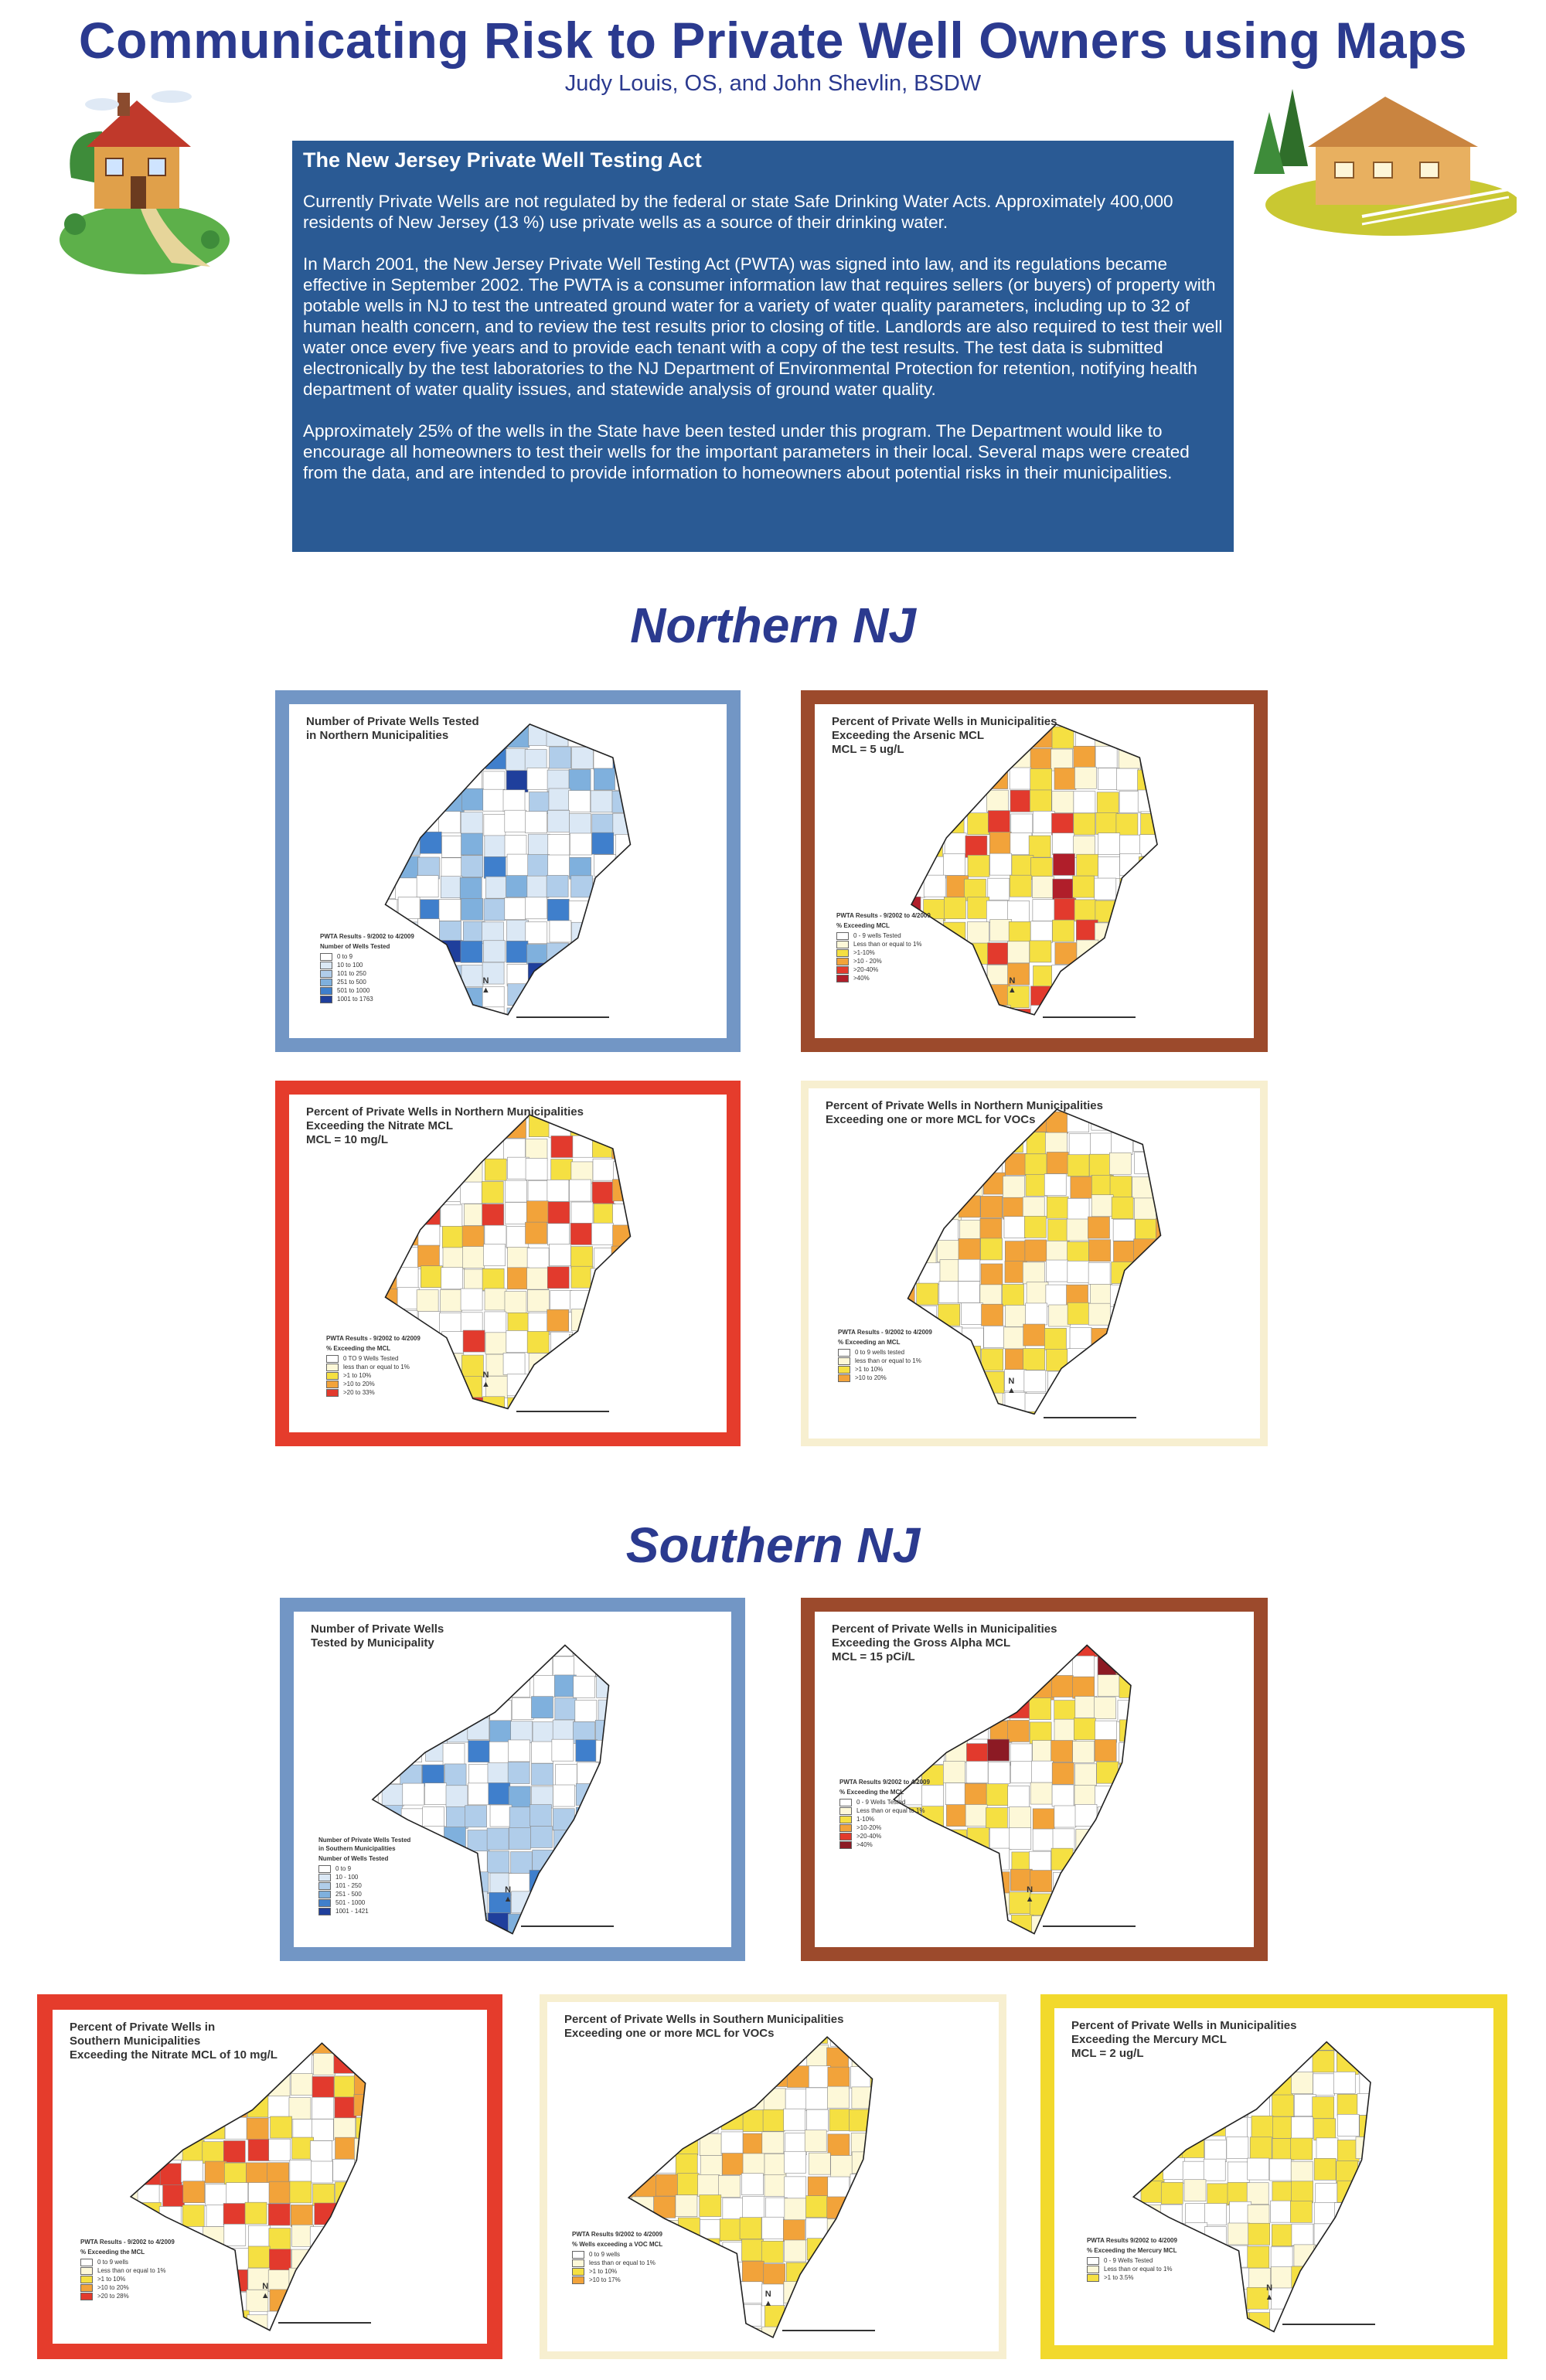 This screenshot has height=2380, width=1546. I want to click on legend-swatch, so click(324, 1869).